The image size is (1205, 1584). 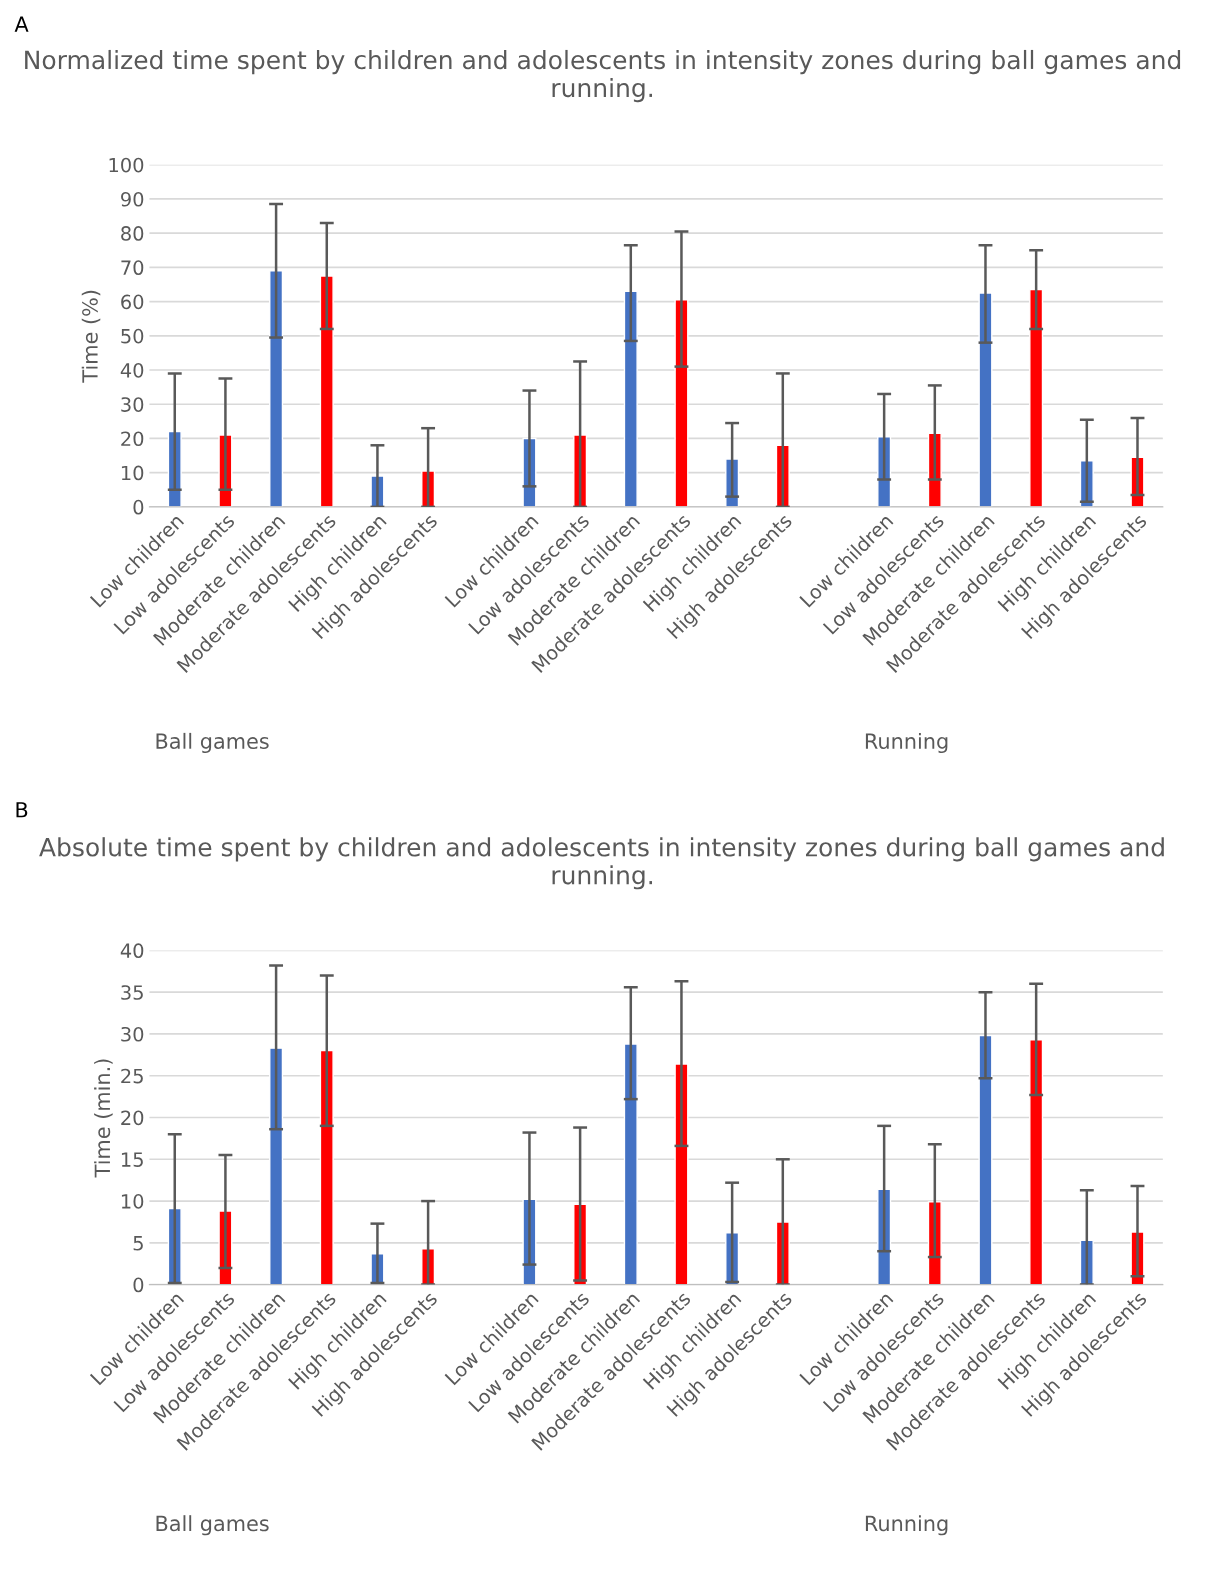 What do you see at coordinates (126, 165) in the screenshot?
I see `y-tick-label: 100` at bounding box center [126, 165].